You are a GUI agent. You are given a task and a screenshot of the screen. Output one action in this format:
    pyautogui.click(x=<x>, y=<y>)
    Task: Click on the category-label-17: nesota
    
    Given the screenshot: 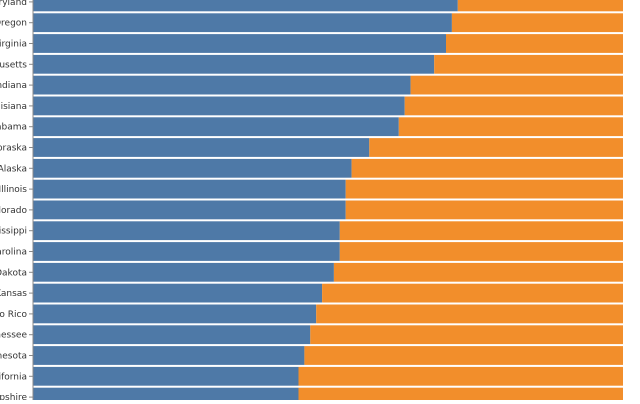 What is the action you would take?
    pyautogui.click(x=13, y=357)
    